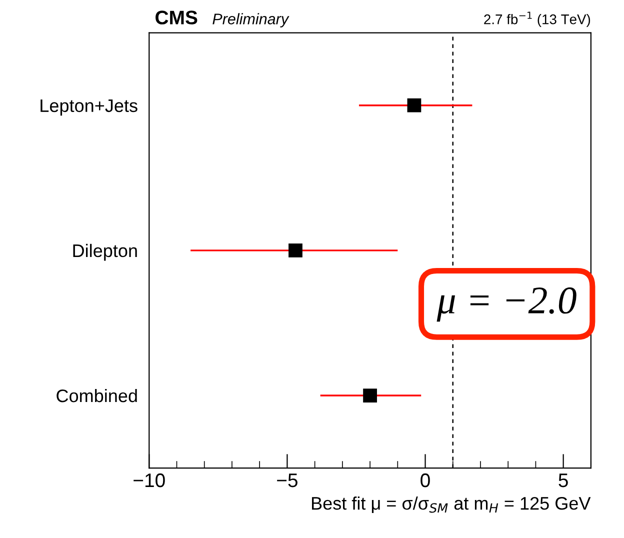 The height and width of the screenshot is (538, 624). I want to click on text: 2.7 fb$^{−1}$ (13 TeV), so click(537, 19).